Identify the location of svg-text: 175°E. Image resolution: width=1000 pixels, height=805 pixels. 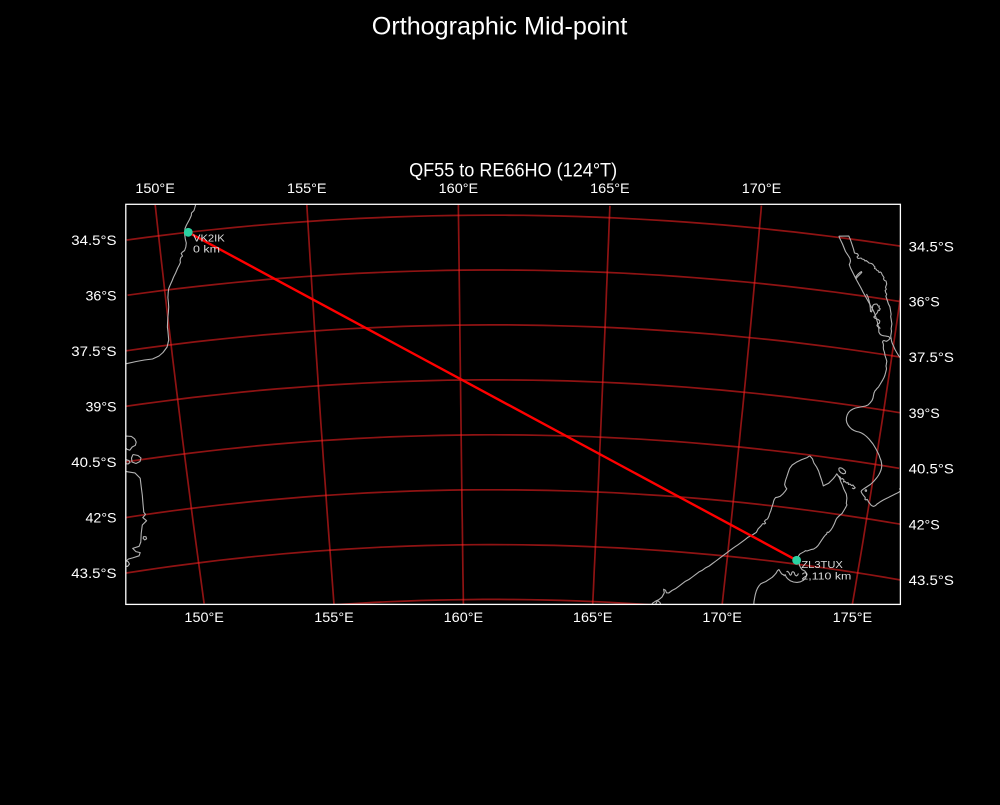
(853, 617).